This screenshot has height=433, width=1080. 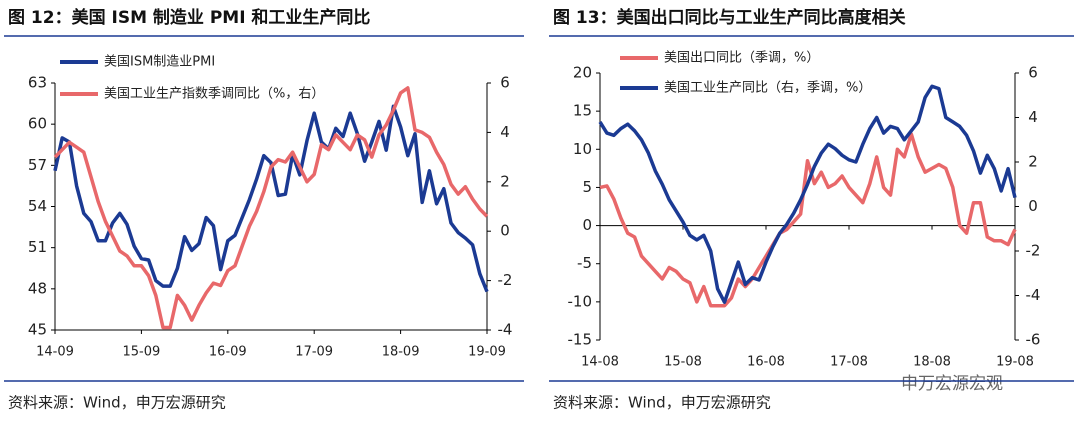 What do you see at coordinates (487, 352) in the screenshot?
I see `x-tick-label: 19-09` at bounding box center [487, 352].